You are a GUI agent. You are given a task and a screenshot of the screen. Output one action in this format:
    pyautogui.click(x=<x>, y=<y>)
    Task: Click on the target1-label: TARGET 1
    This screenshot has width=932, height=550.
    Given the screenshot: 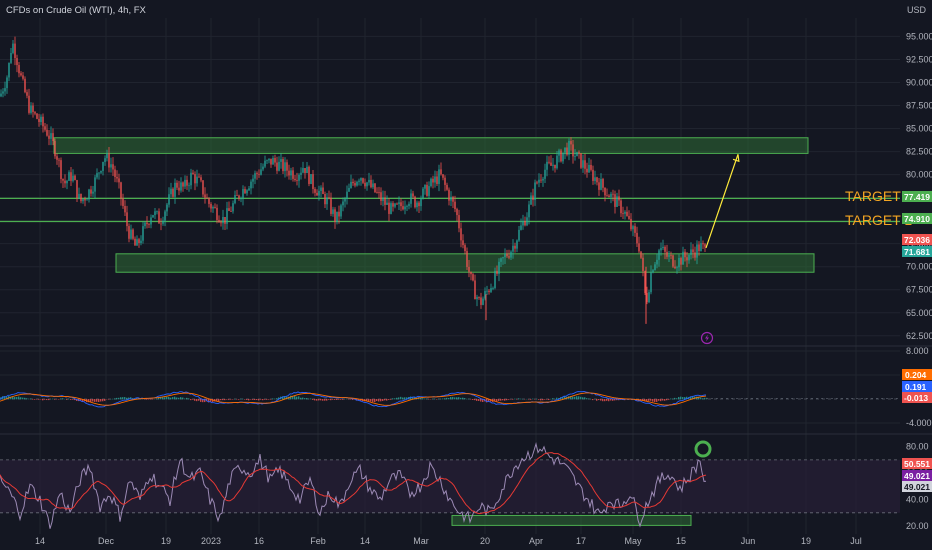 What is the action you would take?
    pyautogui.click(x=878, y=220)
    